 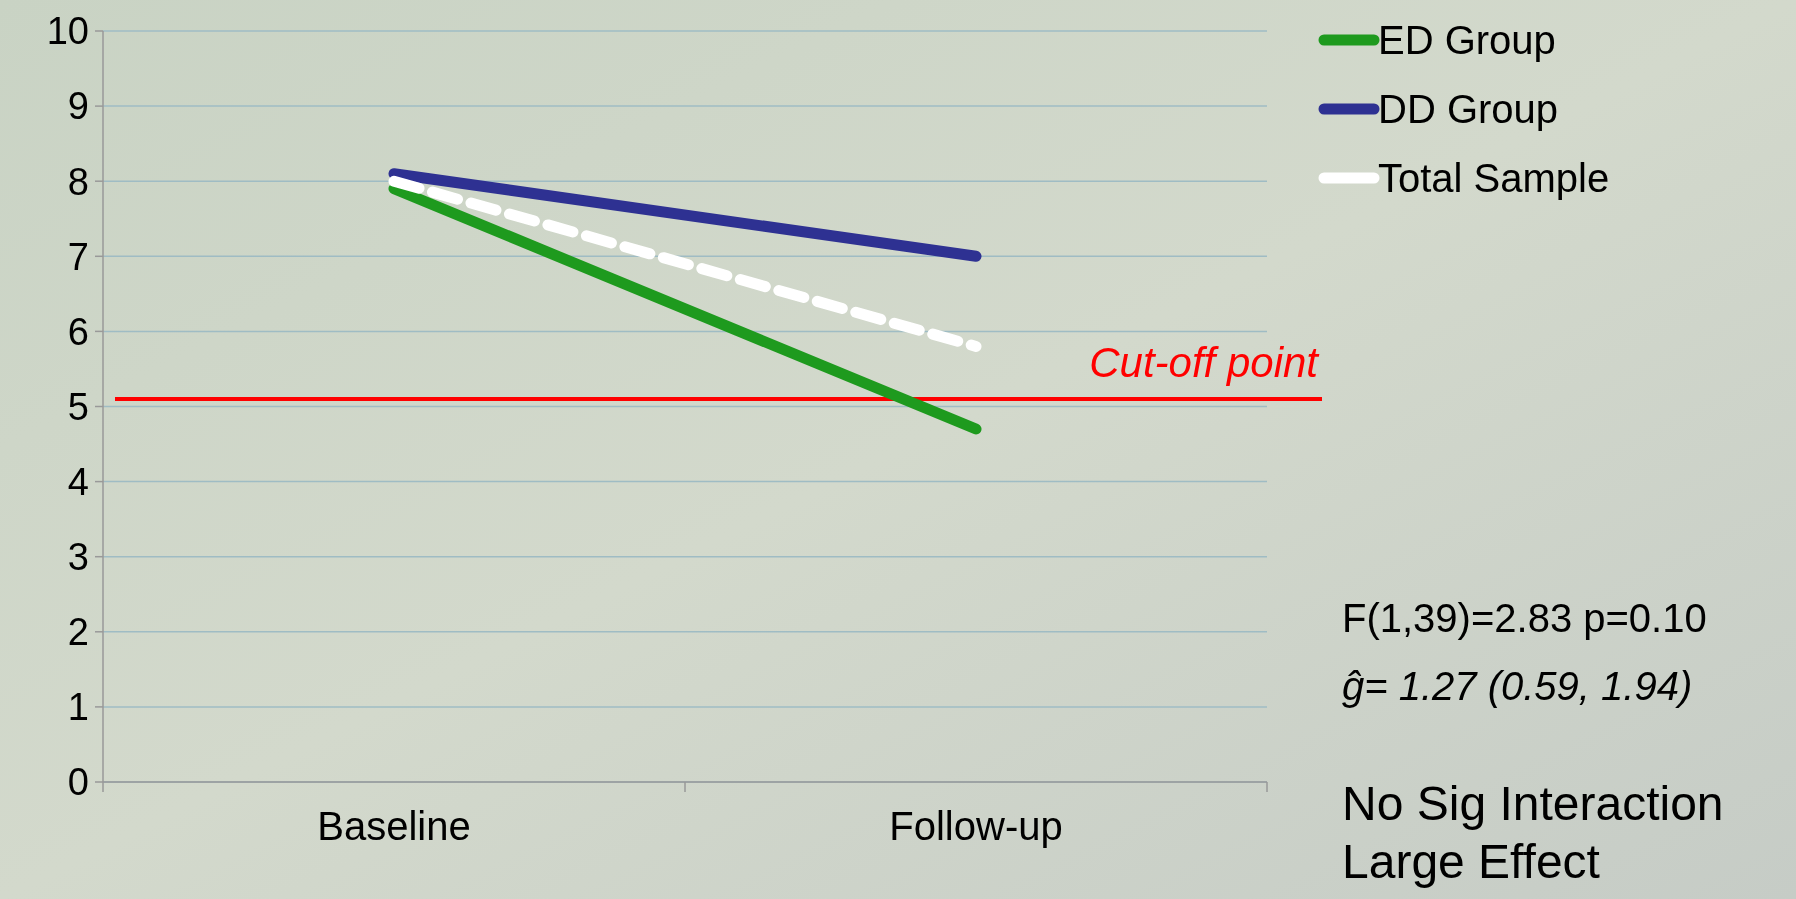 What do you see at coordinates (78, 406) in the screenshot?
I see `y-tick-label: 5` at bounding box center [78, 406].